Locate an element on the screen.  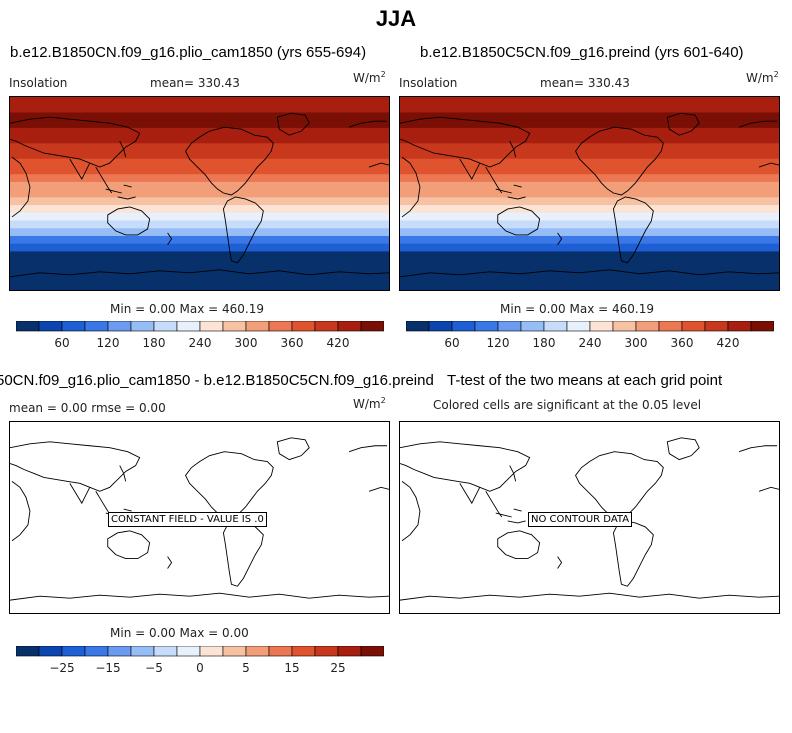
panel-4-coastlines is located at coordinates (589, 519).